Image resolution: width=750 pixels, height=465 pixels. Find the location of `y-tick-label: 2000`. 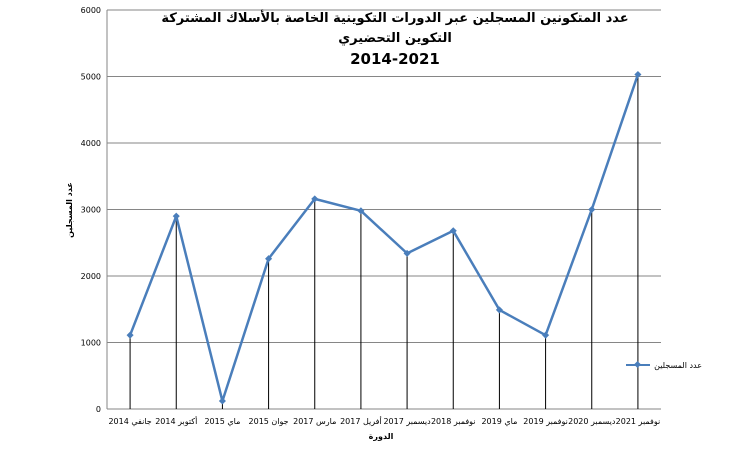

y-tick-label: 2000 is located at coordinates (91, 276).